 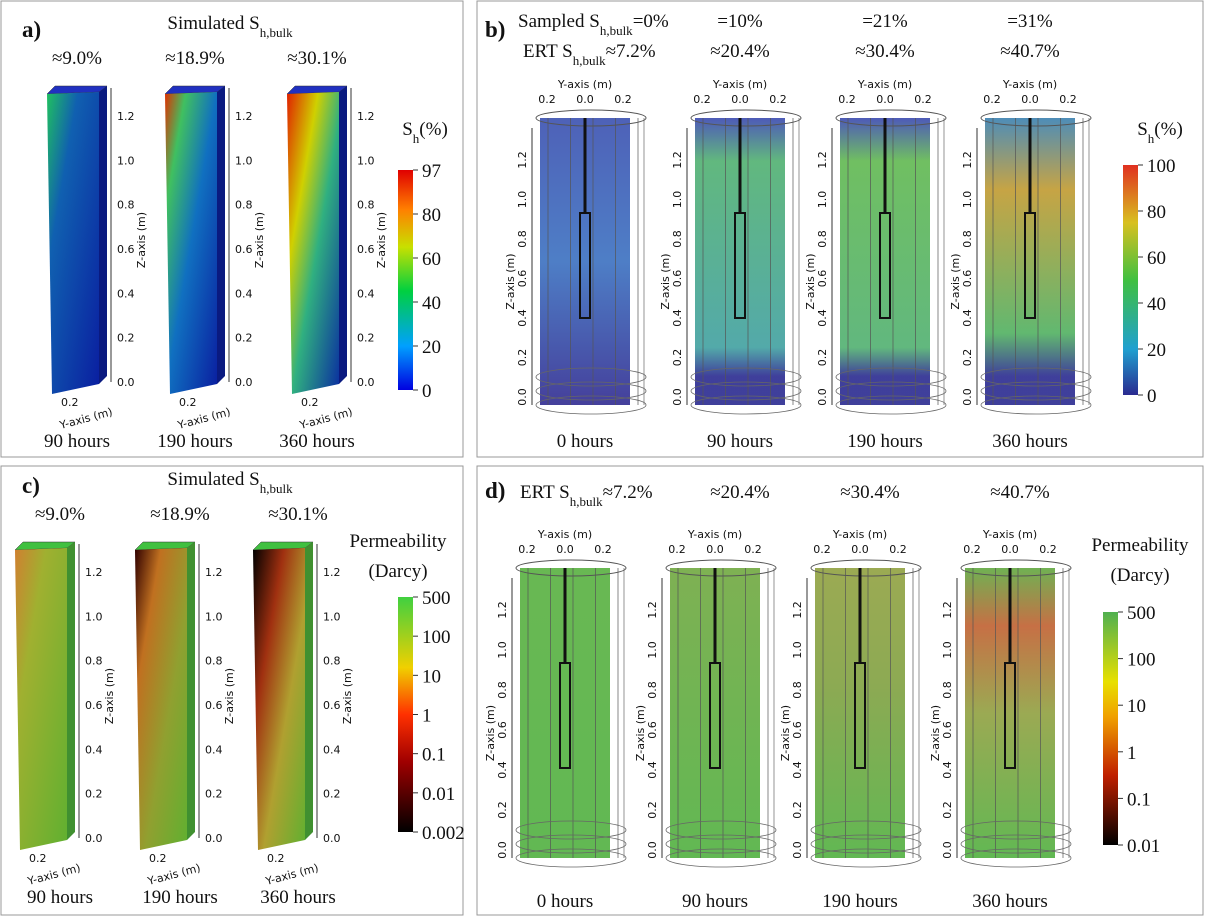 What do you see at coordinates (431, 259) in the screenshot?
I see `colorbar-tick-label: 60` at bounding box center [431, 259].